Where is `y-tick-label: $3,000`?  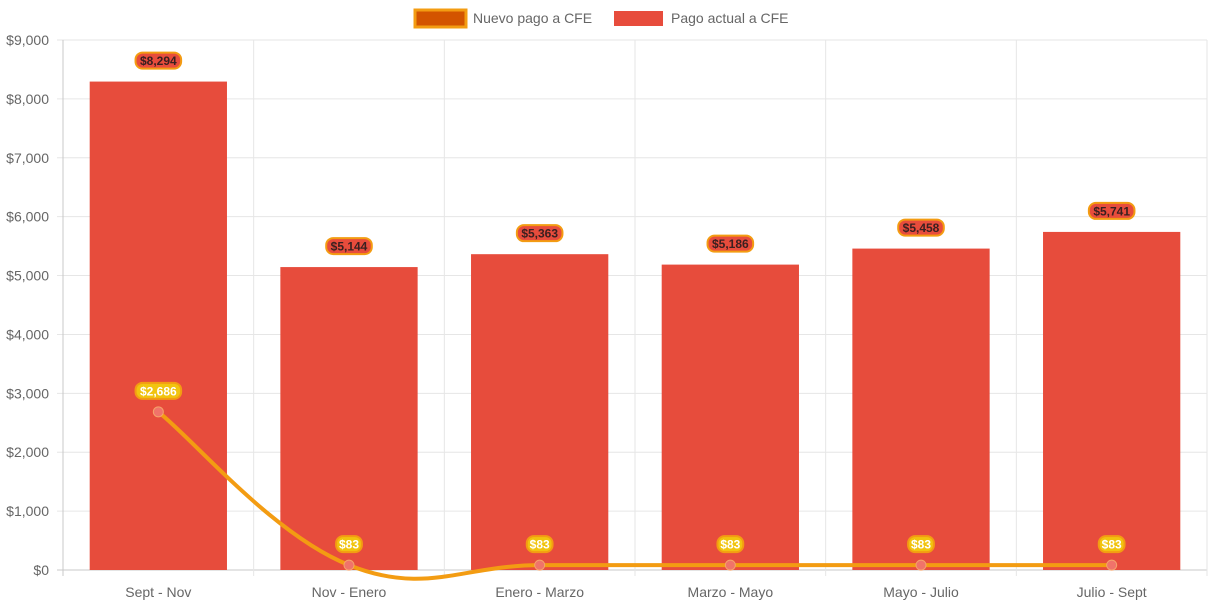 y-tick-label: $3,000 is located at coordinates (27, 393).